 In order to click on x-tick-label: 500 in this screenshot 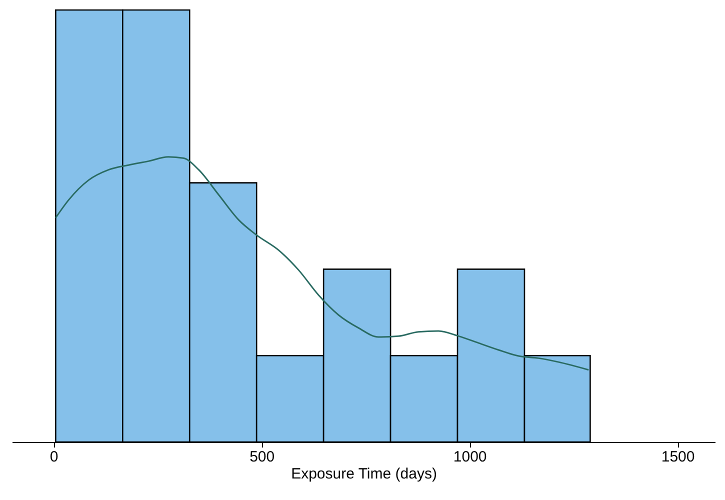, I will do `click(262, 457)`.